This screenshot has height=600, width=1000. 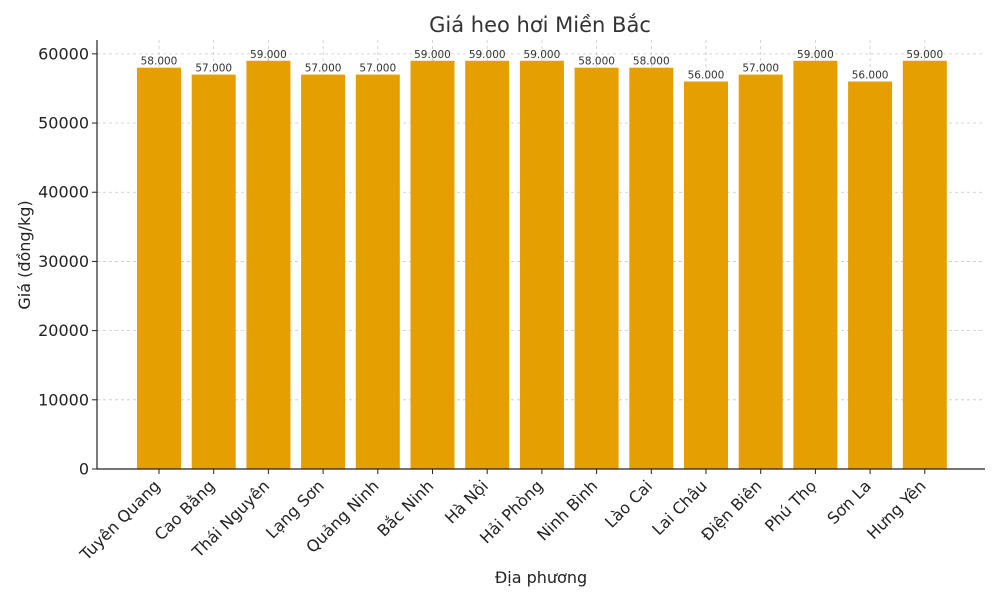 What do you see at coordinates (63, 123) in the screenshot?
I see `y-tick-label: 50000` at bounding box center [63, 123].